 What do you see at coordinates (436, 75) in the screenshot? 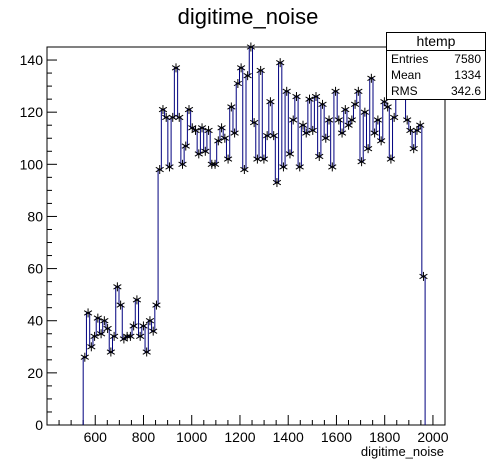
I see `stats-mean-row: Mean 1334` at bounding box center [436, 75].